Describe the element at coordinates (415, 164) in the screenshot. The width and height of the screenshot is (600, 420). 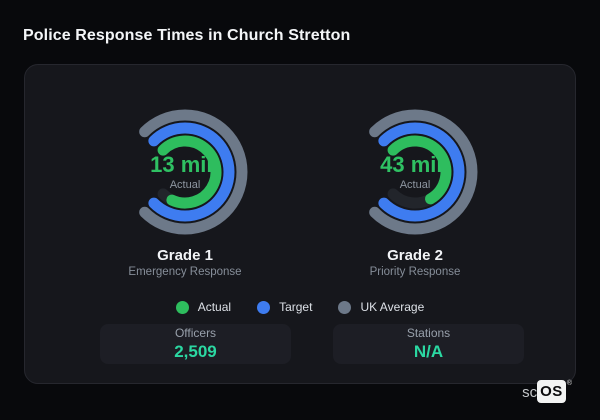
I see `gauge-grade-2-value: 43 min` at that location.